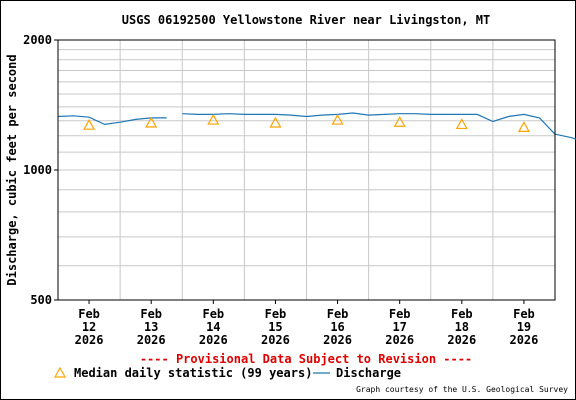 Image resolution: width=576 pixels, height=400 pixels. What do you see at coordinates (337, 327) in the screenshot?
I see `x-tick-label: 16` at bounding box center [337, 327].